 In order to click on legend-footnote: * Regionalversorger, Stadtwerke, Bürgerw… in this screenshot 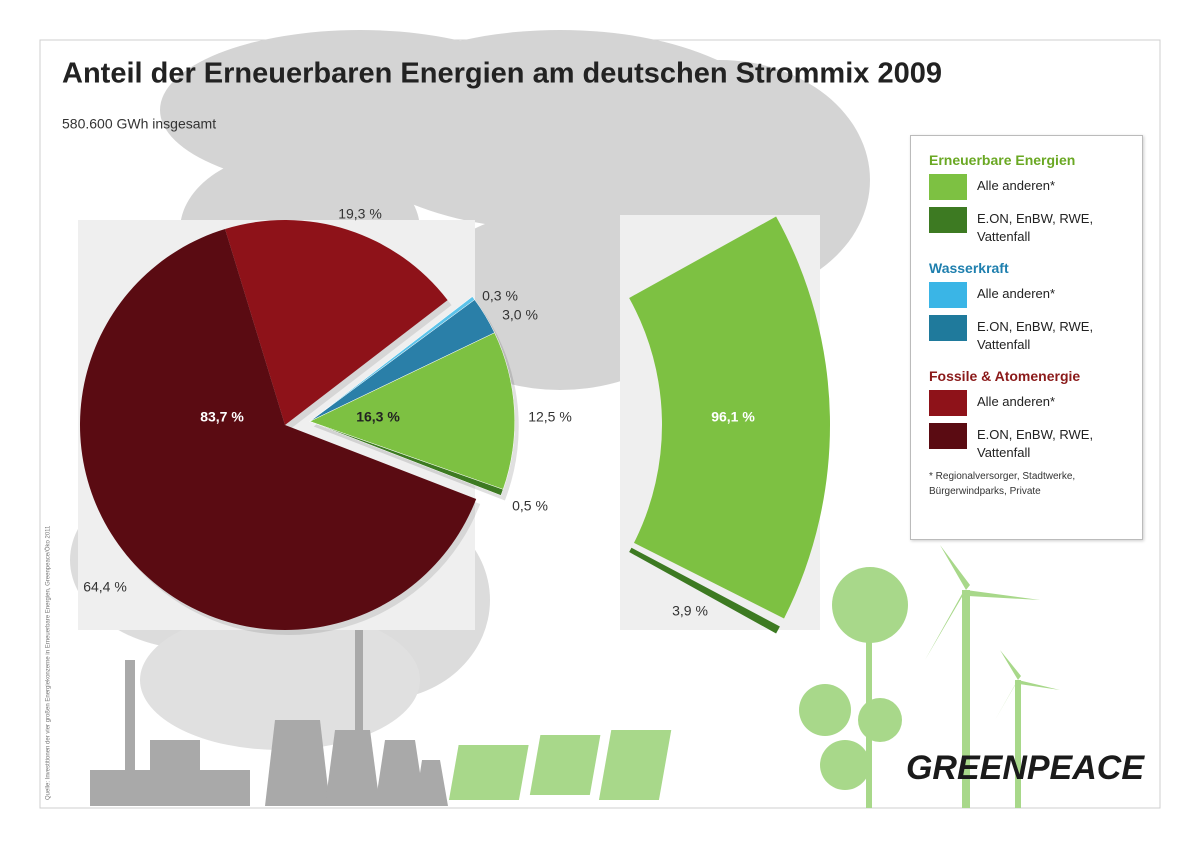, I will do `click(1002, 484)`.